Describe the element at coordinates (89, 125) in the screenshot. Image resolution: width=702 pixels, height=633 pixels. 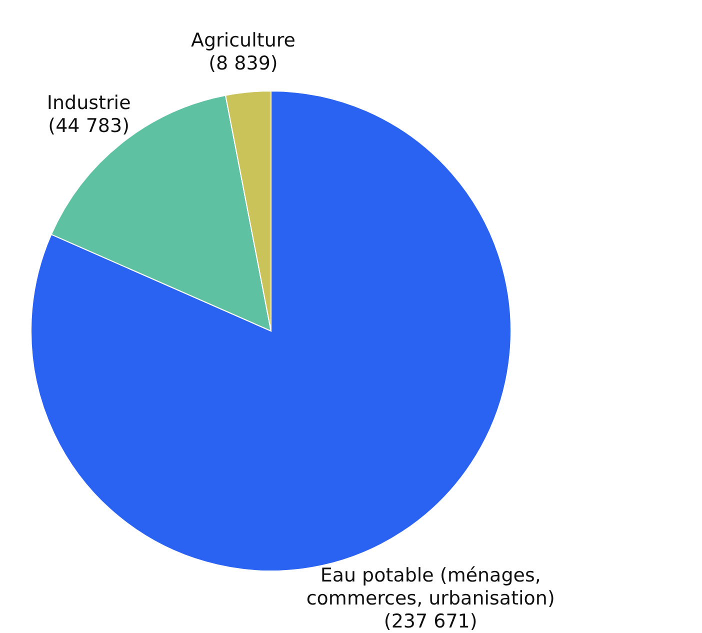
I see `data-label: (44 783)` at that location.